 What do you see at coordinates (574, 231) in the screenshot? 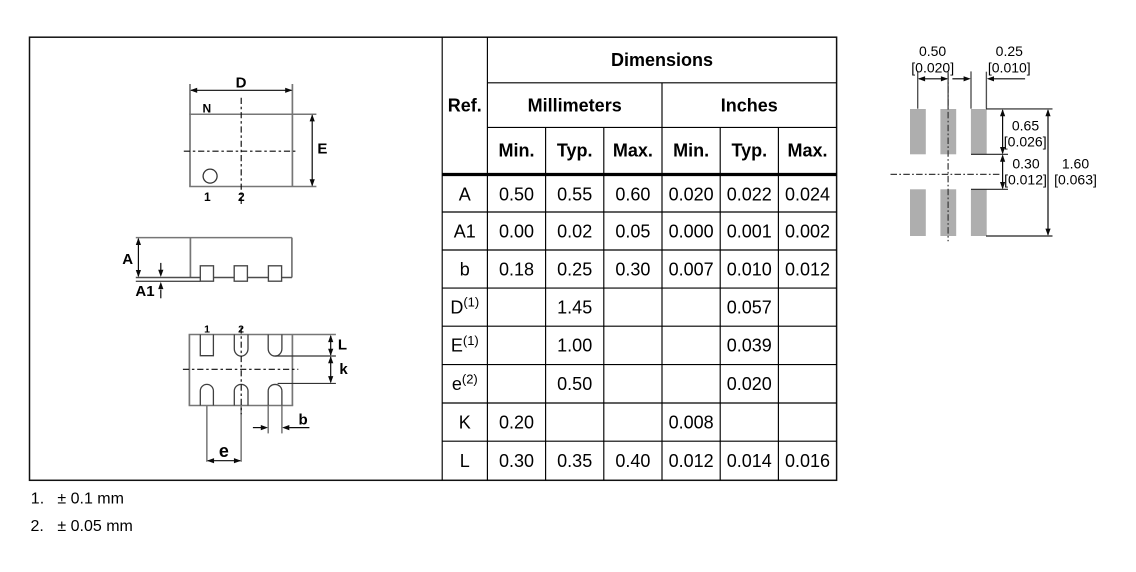
I see `svg-text: 0.02` at bounding box center [574, 231].